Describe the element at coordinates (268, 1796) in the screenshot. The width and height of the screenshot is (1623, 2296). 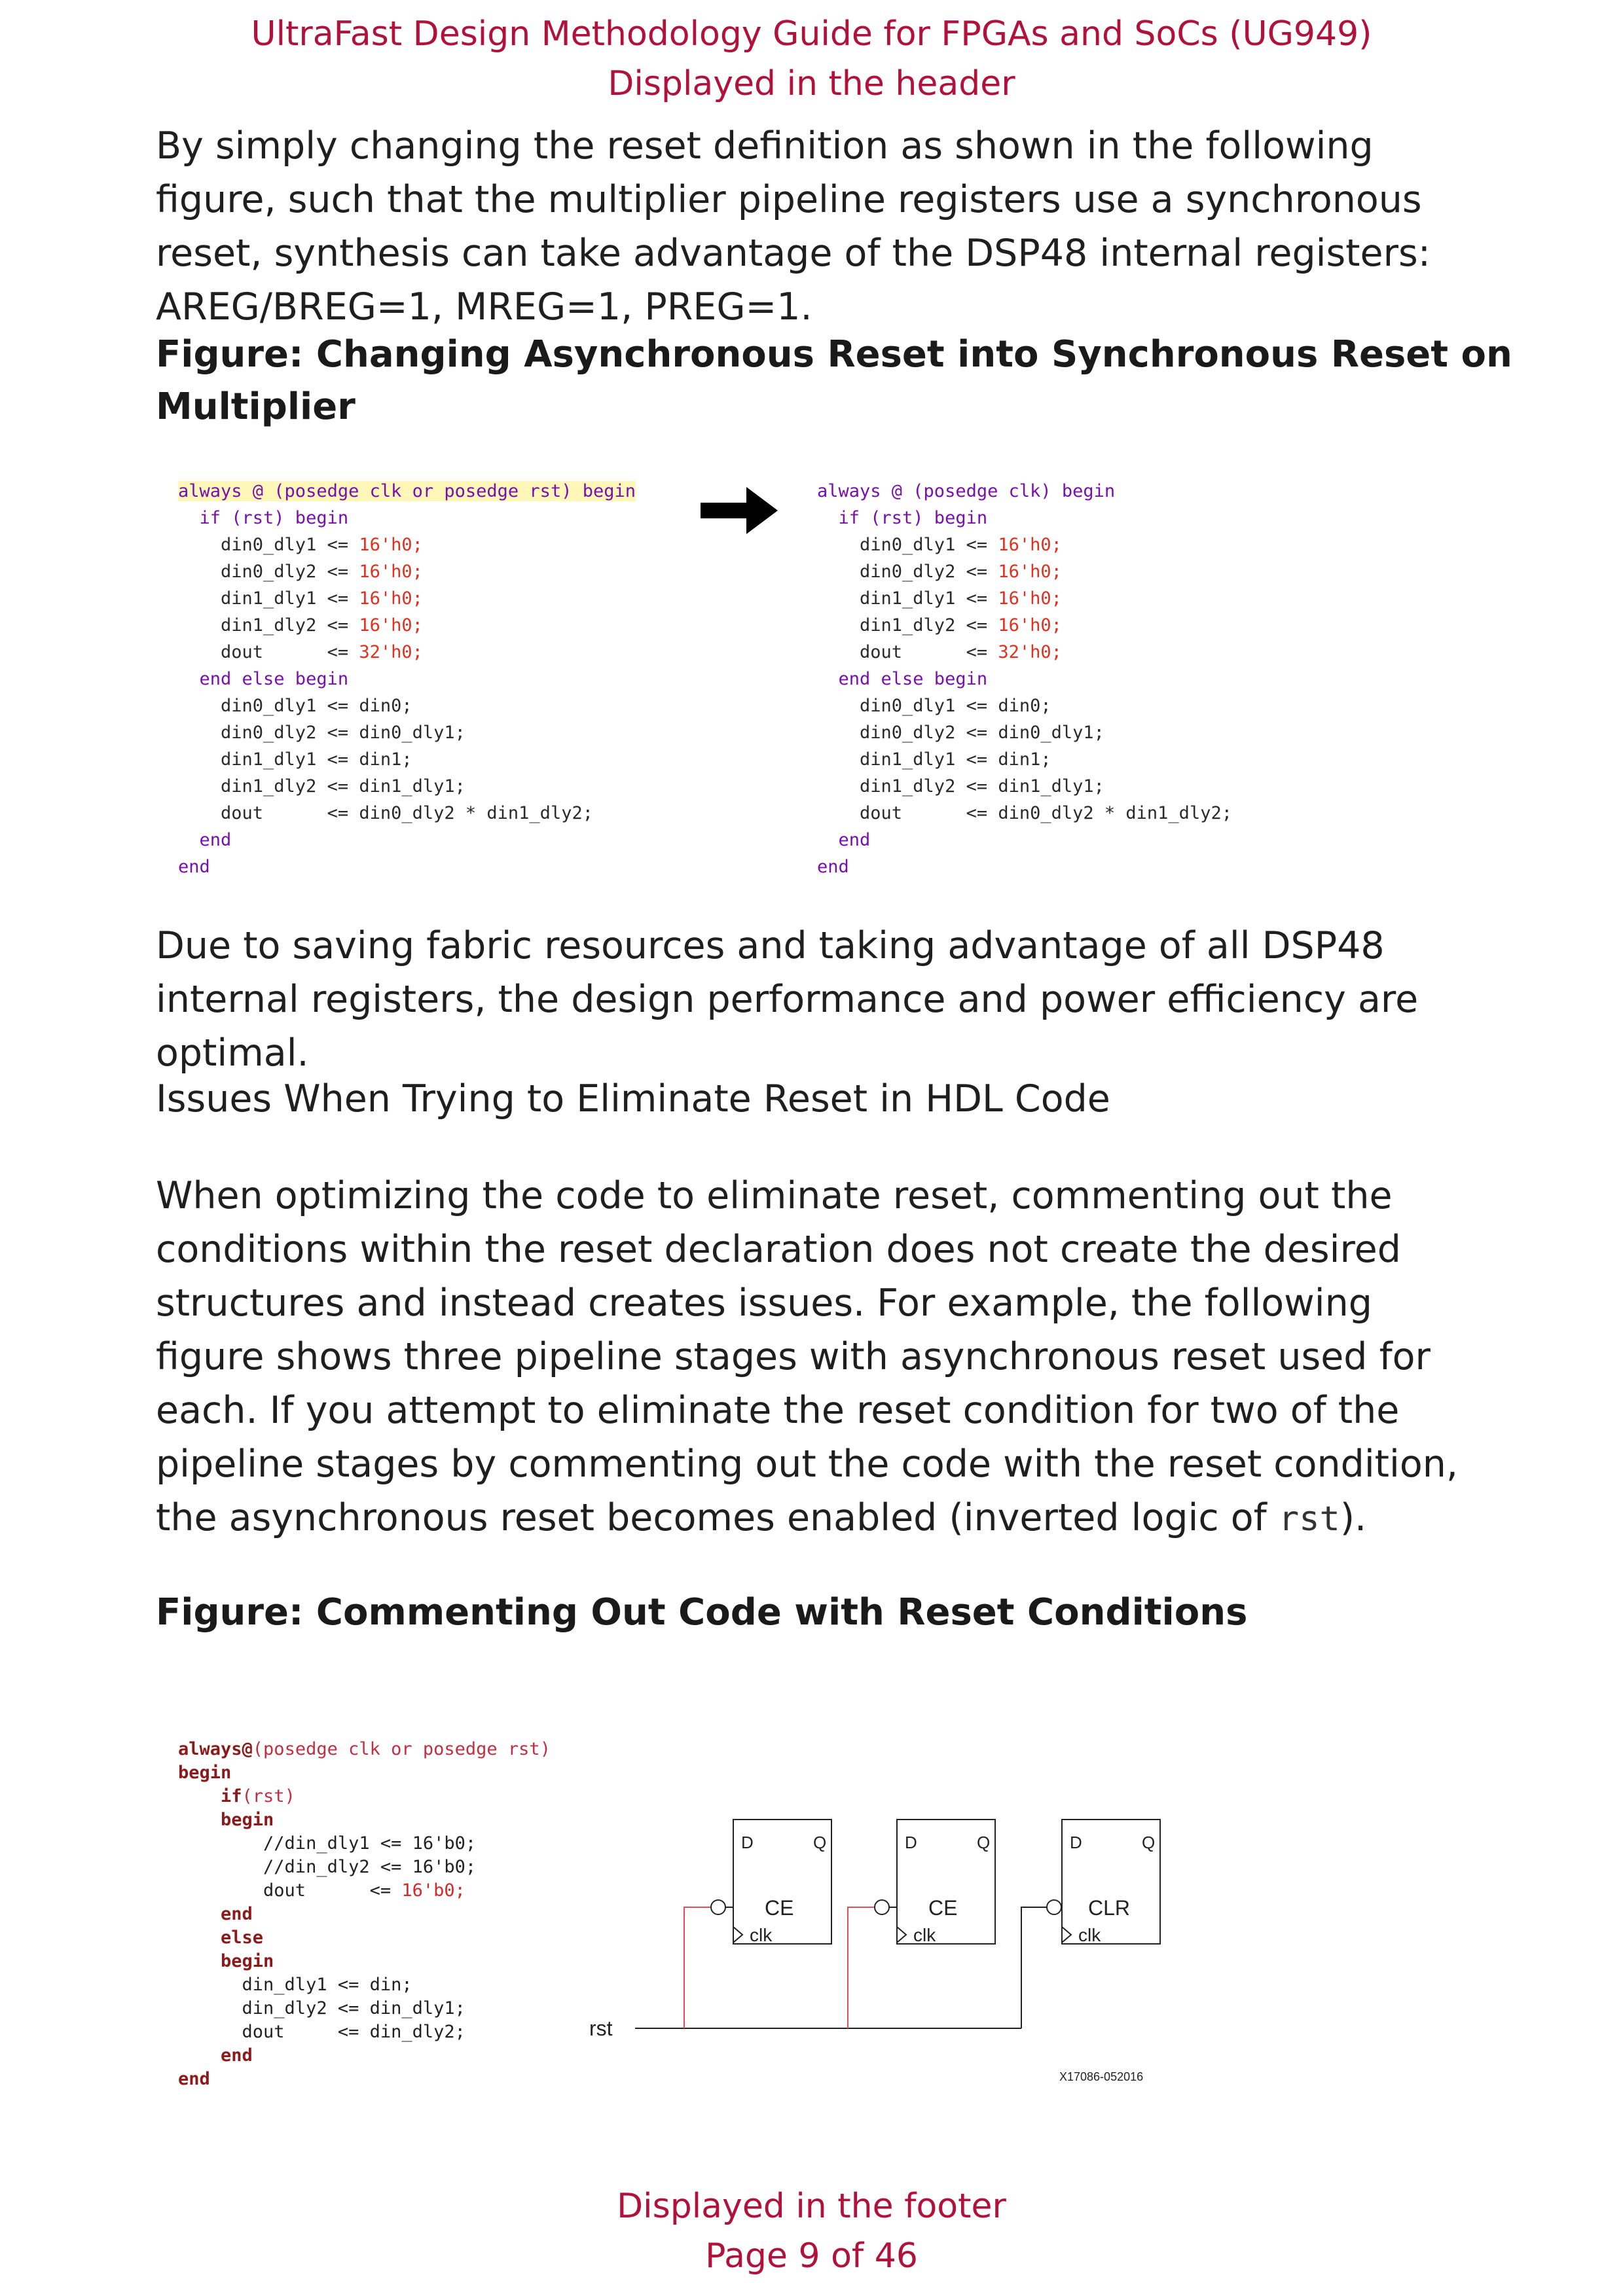
I see `code2-if-cond: (rst)` at that location.